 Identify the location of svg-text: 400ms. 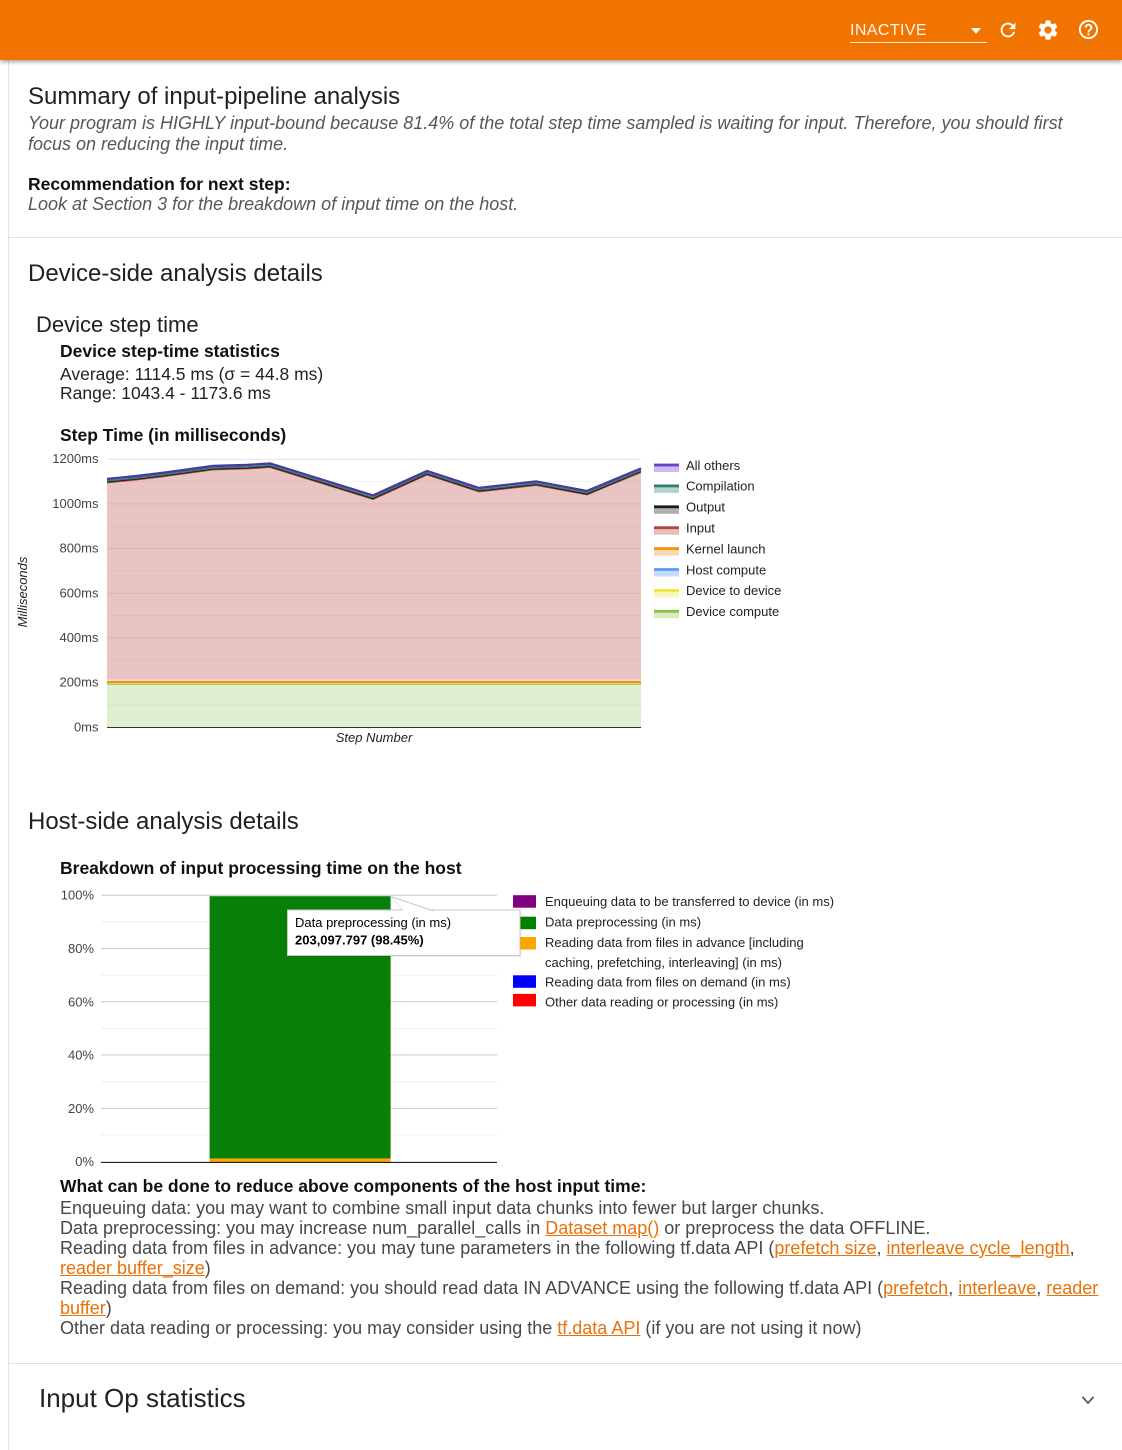
(79, 637).